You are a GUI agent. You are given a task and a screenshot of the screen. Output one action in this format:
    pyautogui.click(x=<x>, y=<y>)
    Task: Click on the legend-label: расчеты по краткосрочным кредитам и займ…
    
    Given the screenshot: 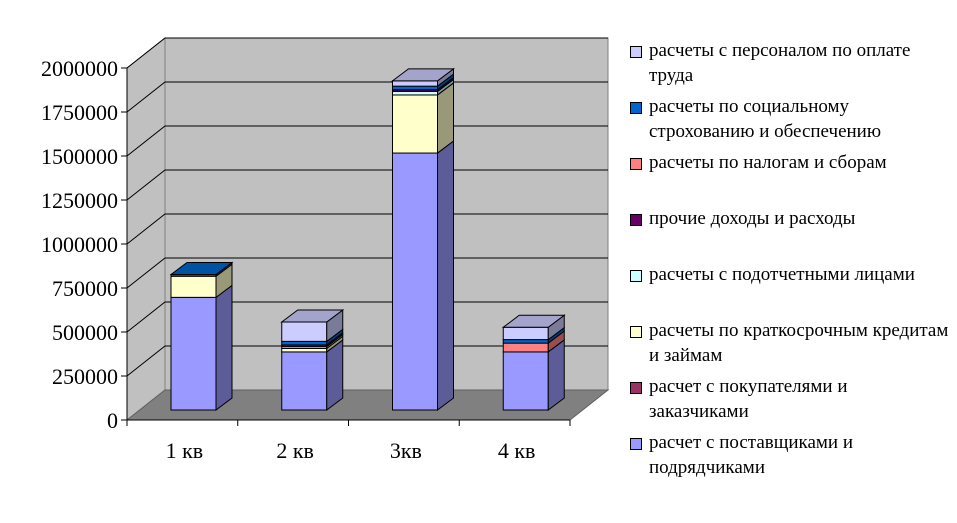 What is the action you would take?
    pyautogui.click(x=799, y=343)
    